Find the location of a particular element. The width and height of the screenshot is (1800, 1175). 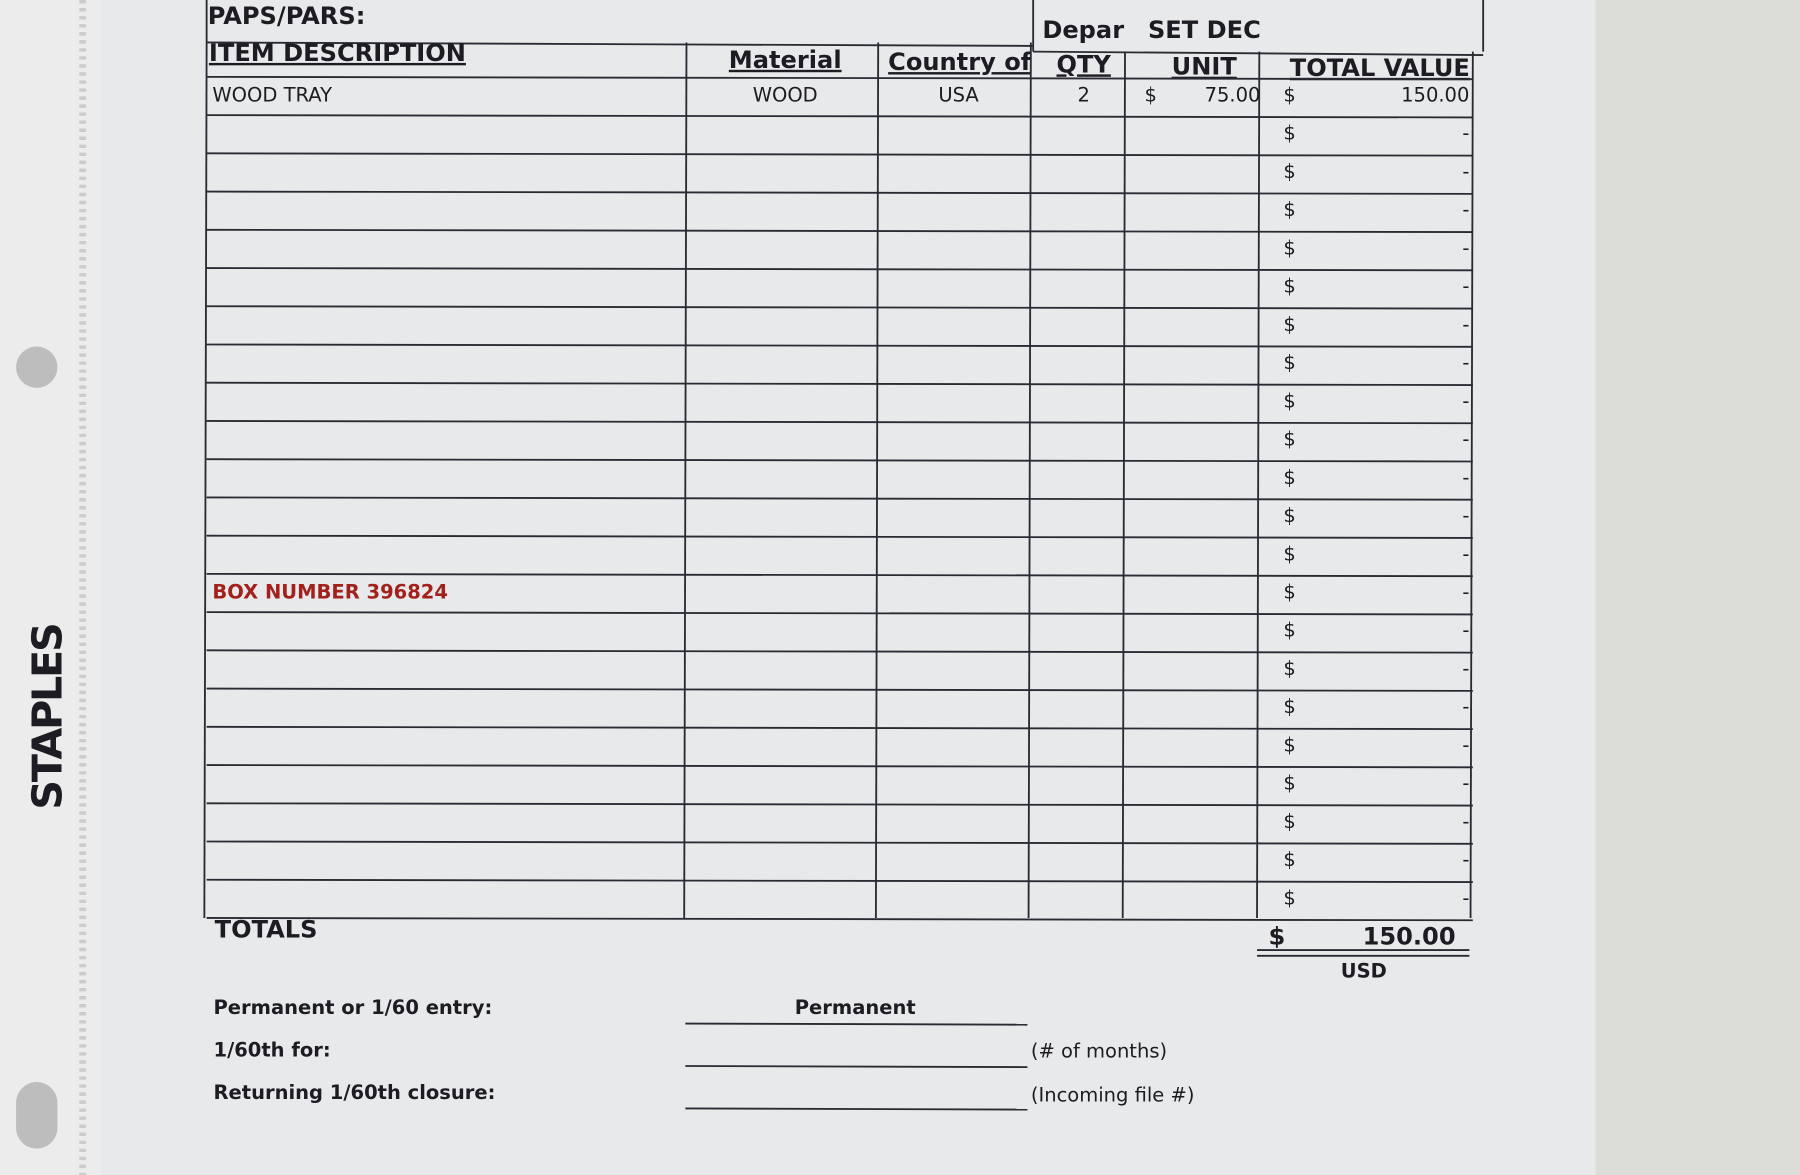

quantity: 2 is located at coordinates (1083, 94).